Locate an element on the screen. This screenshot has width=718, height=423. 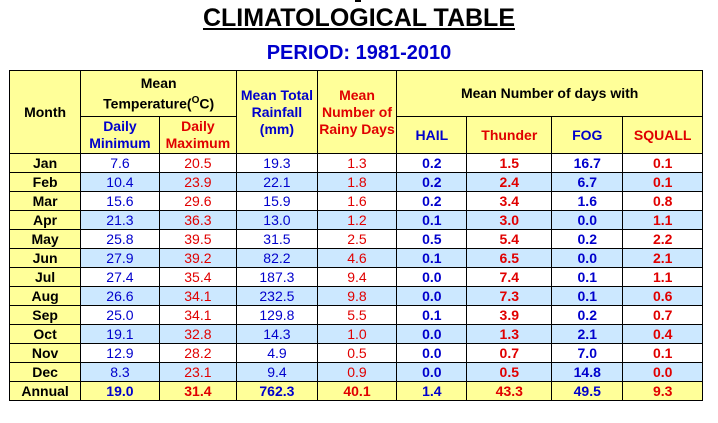
header-squall: SQUALL is located at coordinates (662, 135).